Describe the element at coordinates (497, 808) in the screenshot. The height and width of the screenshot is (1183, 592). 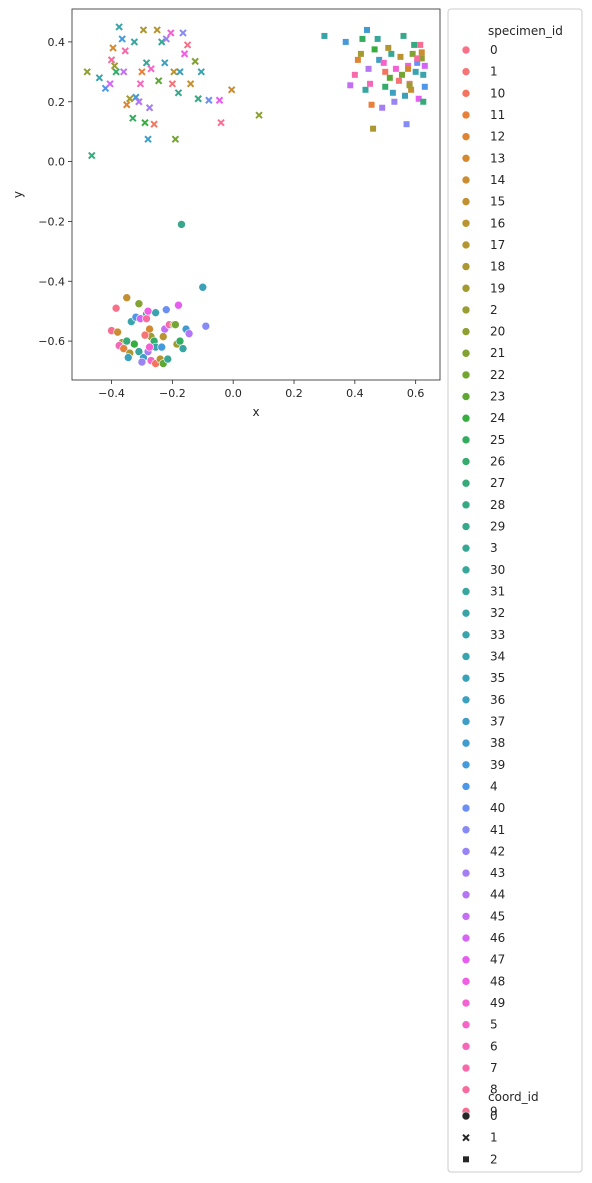
I see `legend-entry-label: 40` at that location.